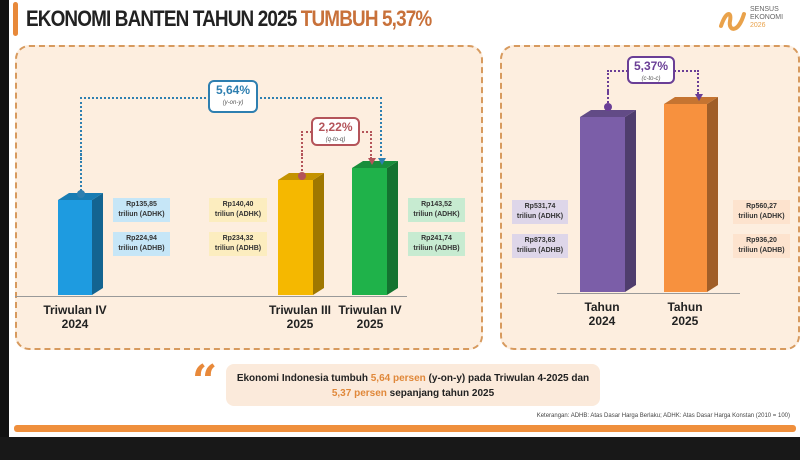  What do you see at coordinates (699, 97) in the screenshot?
I see `ctc-arrow-icon` at bounding box center [699, 97].